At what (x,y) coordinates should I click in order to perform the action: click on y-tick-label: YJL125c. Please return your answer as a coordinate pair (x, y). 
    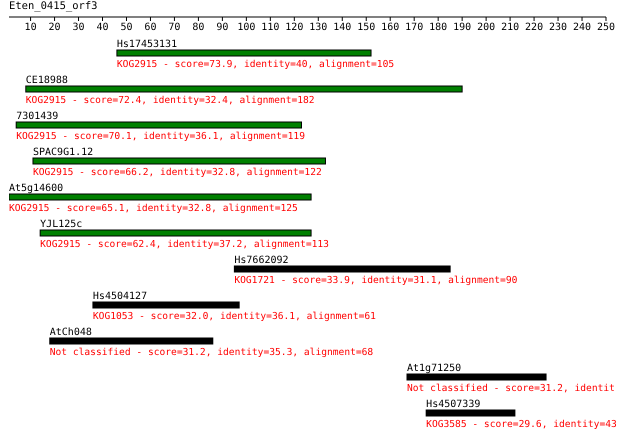
    Looking at the image, I should click on (61, 224).